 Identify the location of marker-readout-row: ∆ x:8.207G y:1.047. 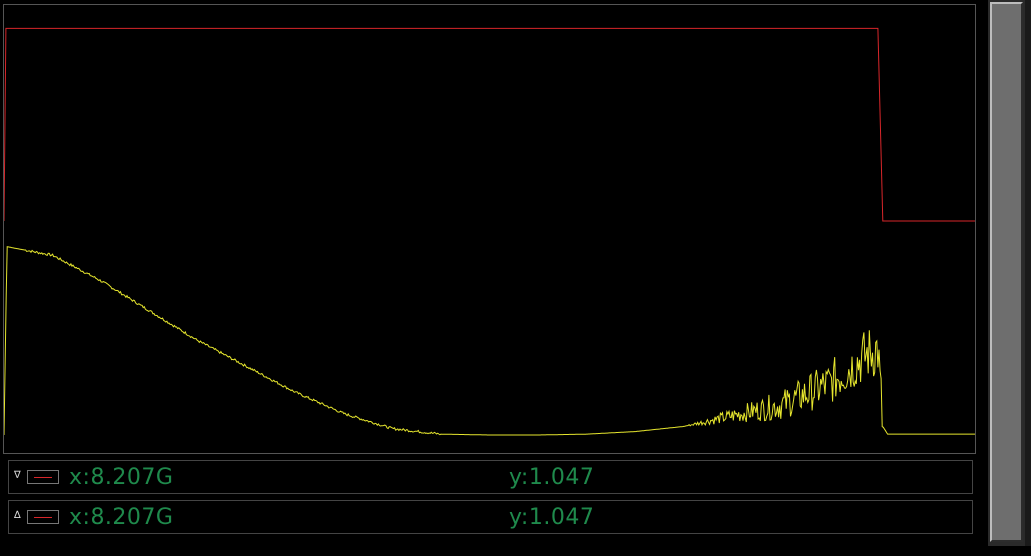
(490, 517).